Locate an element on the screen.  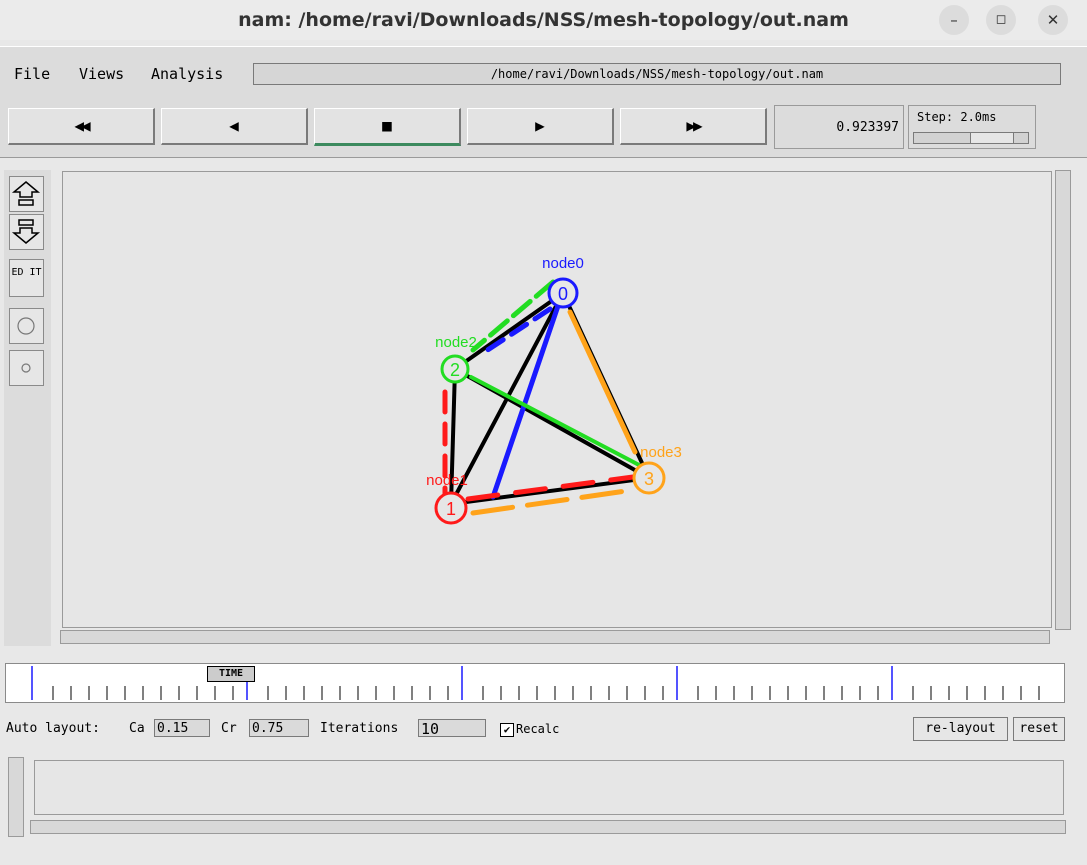
menu-file: File is located at coordinates (32, 74).